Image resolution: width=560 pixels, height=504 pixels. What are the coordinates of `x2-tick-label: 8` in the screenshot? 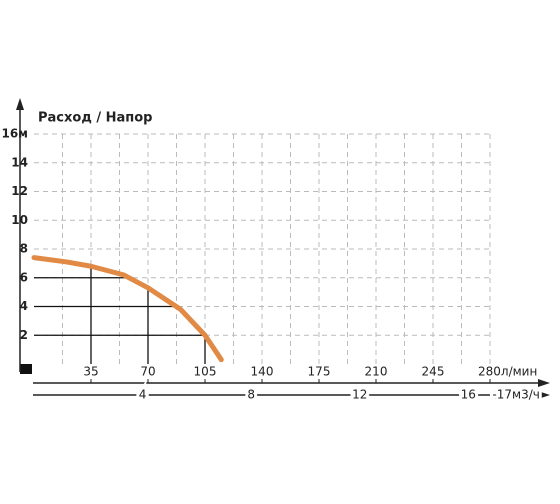 It's located at (251, 395).